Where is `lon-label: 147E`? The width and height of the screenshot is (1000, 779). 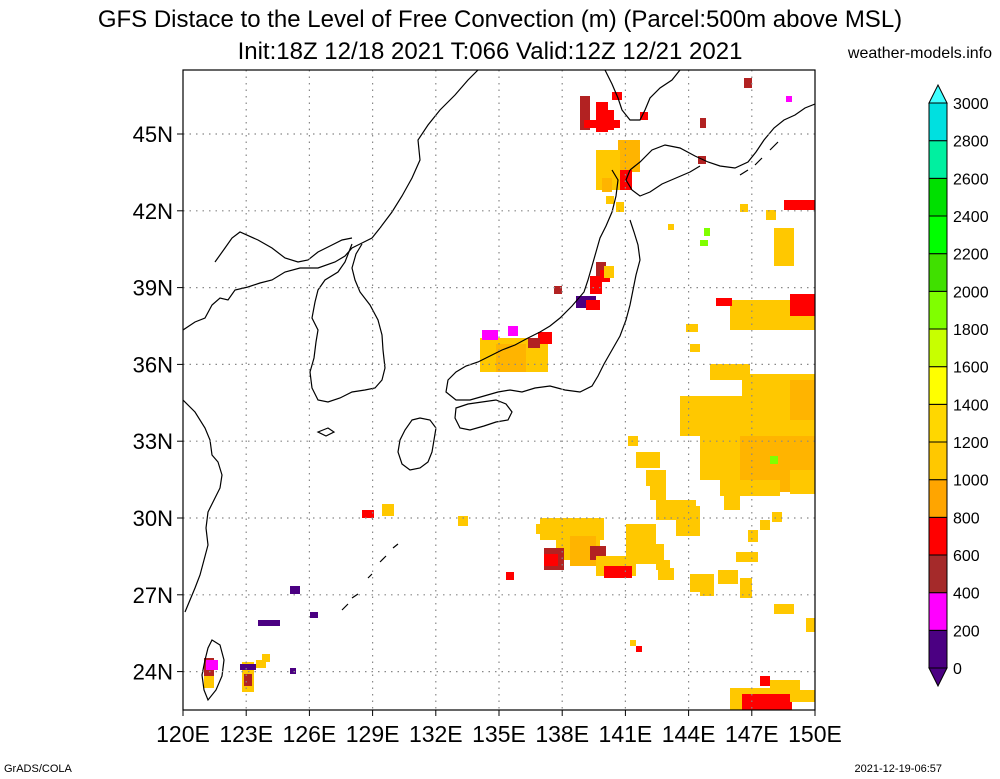 lon-label: 147E is located at coordinates (752, 734).